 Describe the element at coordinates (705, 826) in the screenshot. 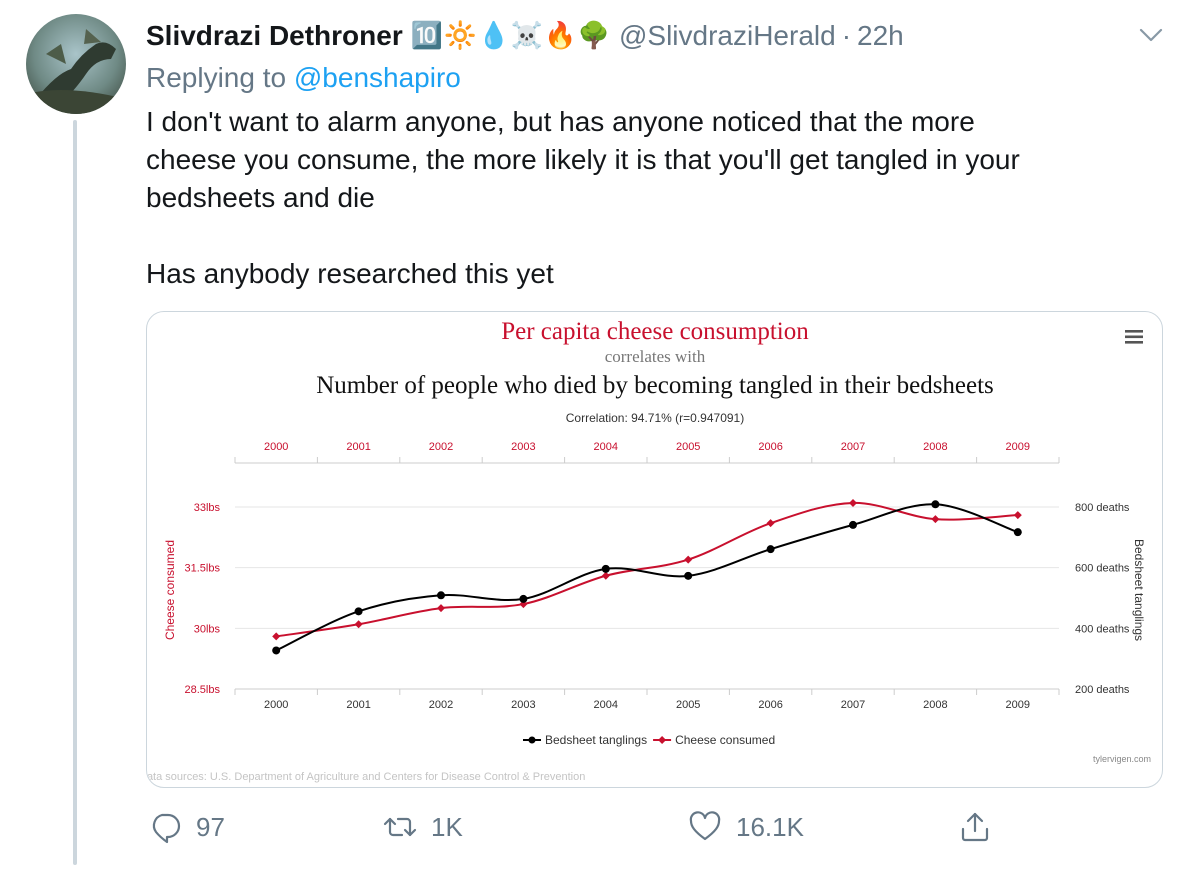

I see `heart-icon` at that location.